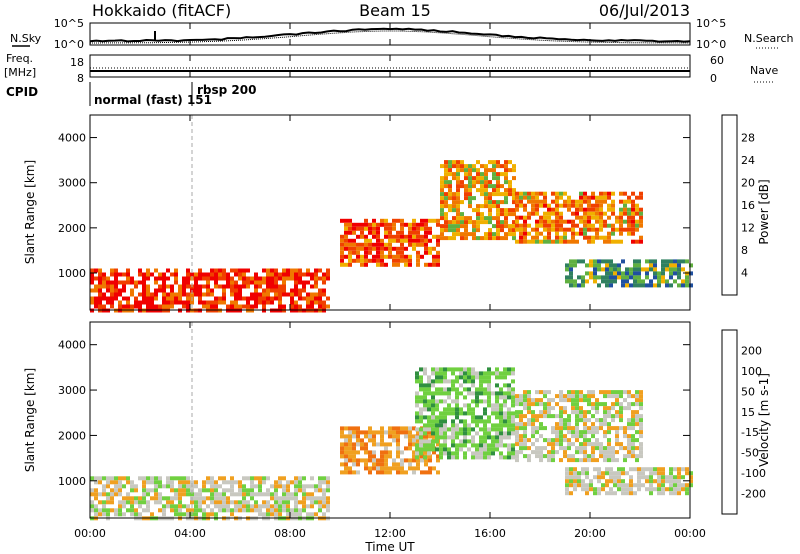 This screenshot has width=800, height=554. What do you see at coordinates (20, 72) in the screenshot?
I see `freq-label-line2: [MHz]` at bounding box center [20, 72].